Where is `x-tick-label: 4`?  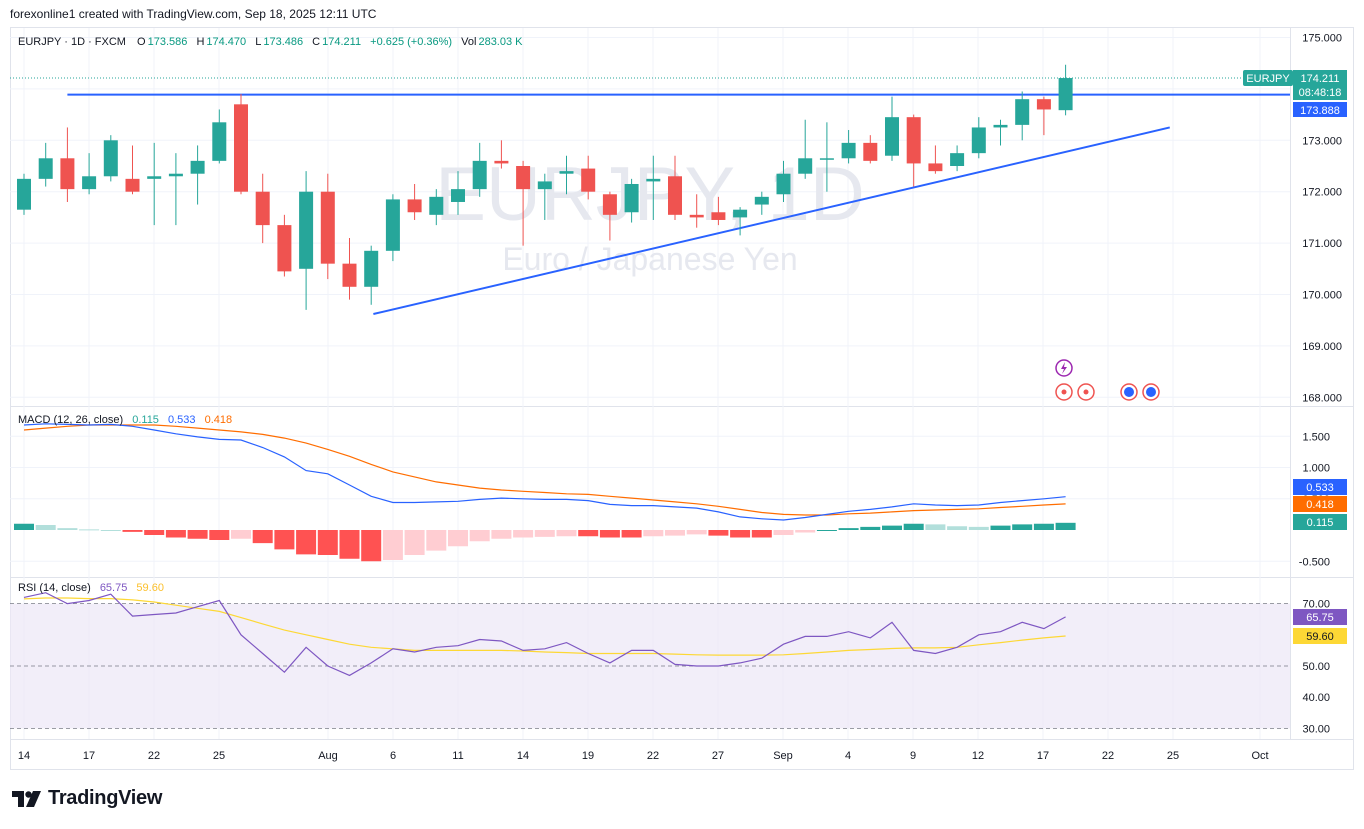 x-tick-label: 4 is located at coordinates (848, 756).